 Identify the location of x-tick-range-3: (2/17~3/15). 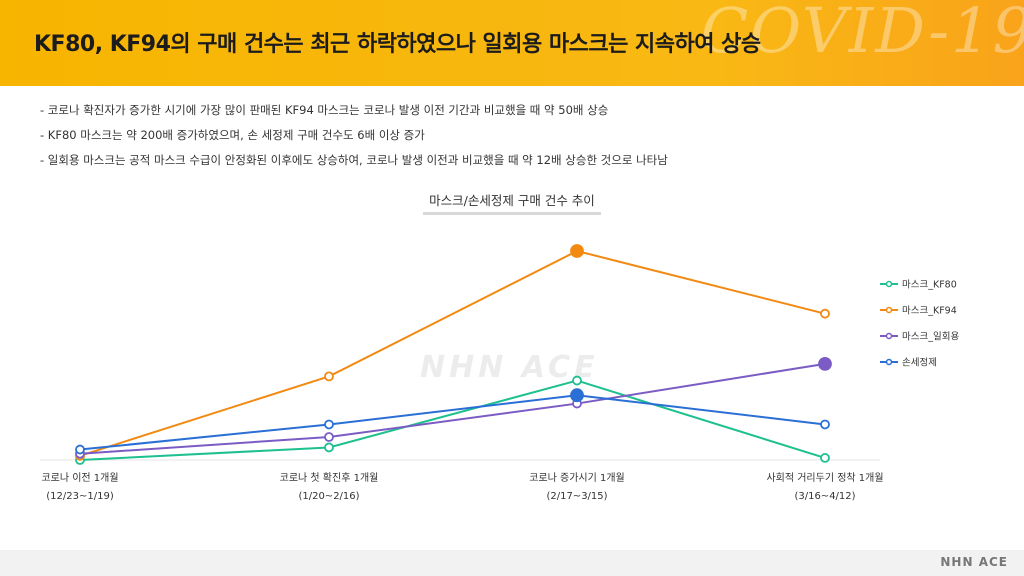
(576, 496).